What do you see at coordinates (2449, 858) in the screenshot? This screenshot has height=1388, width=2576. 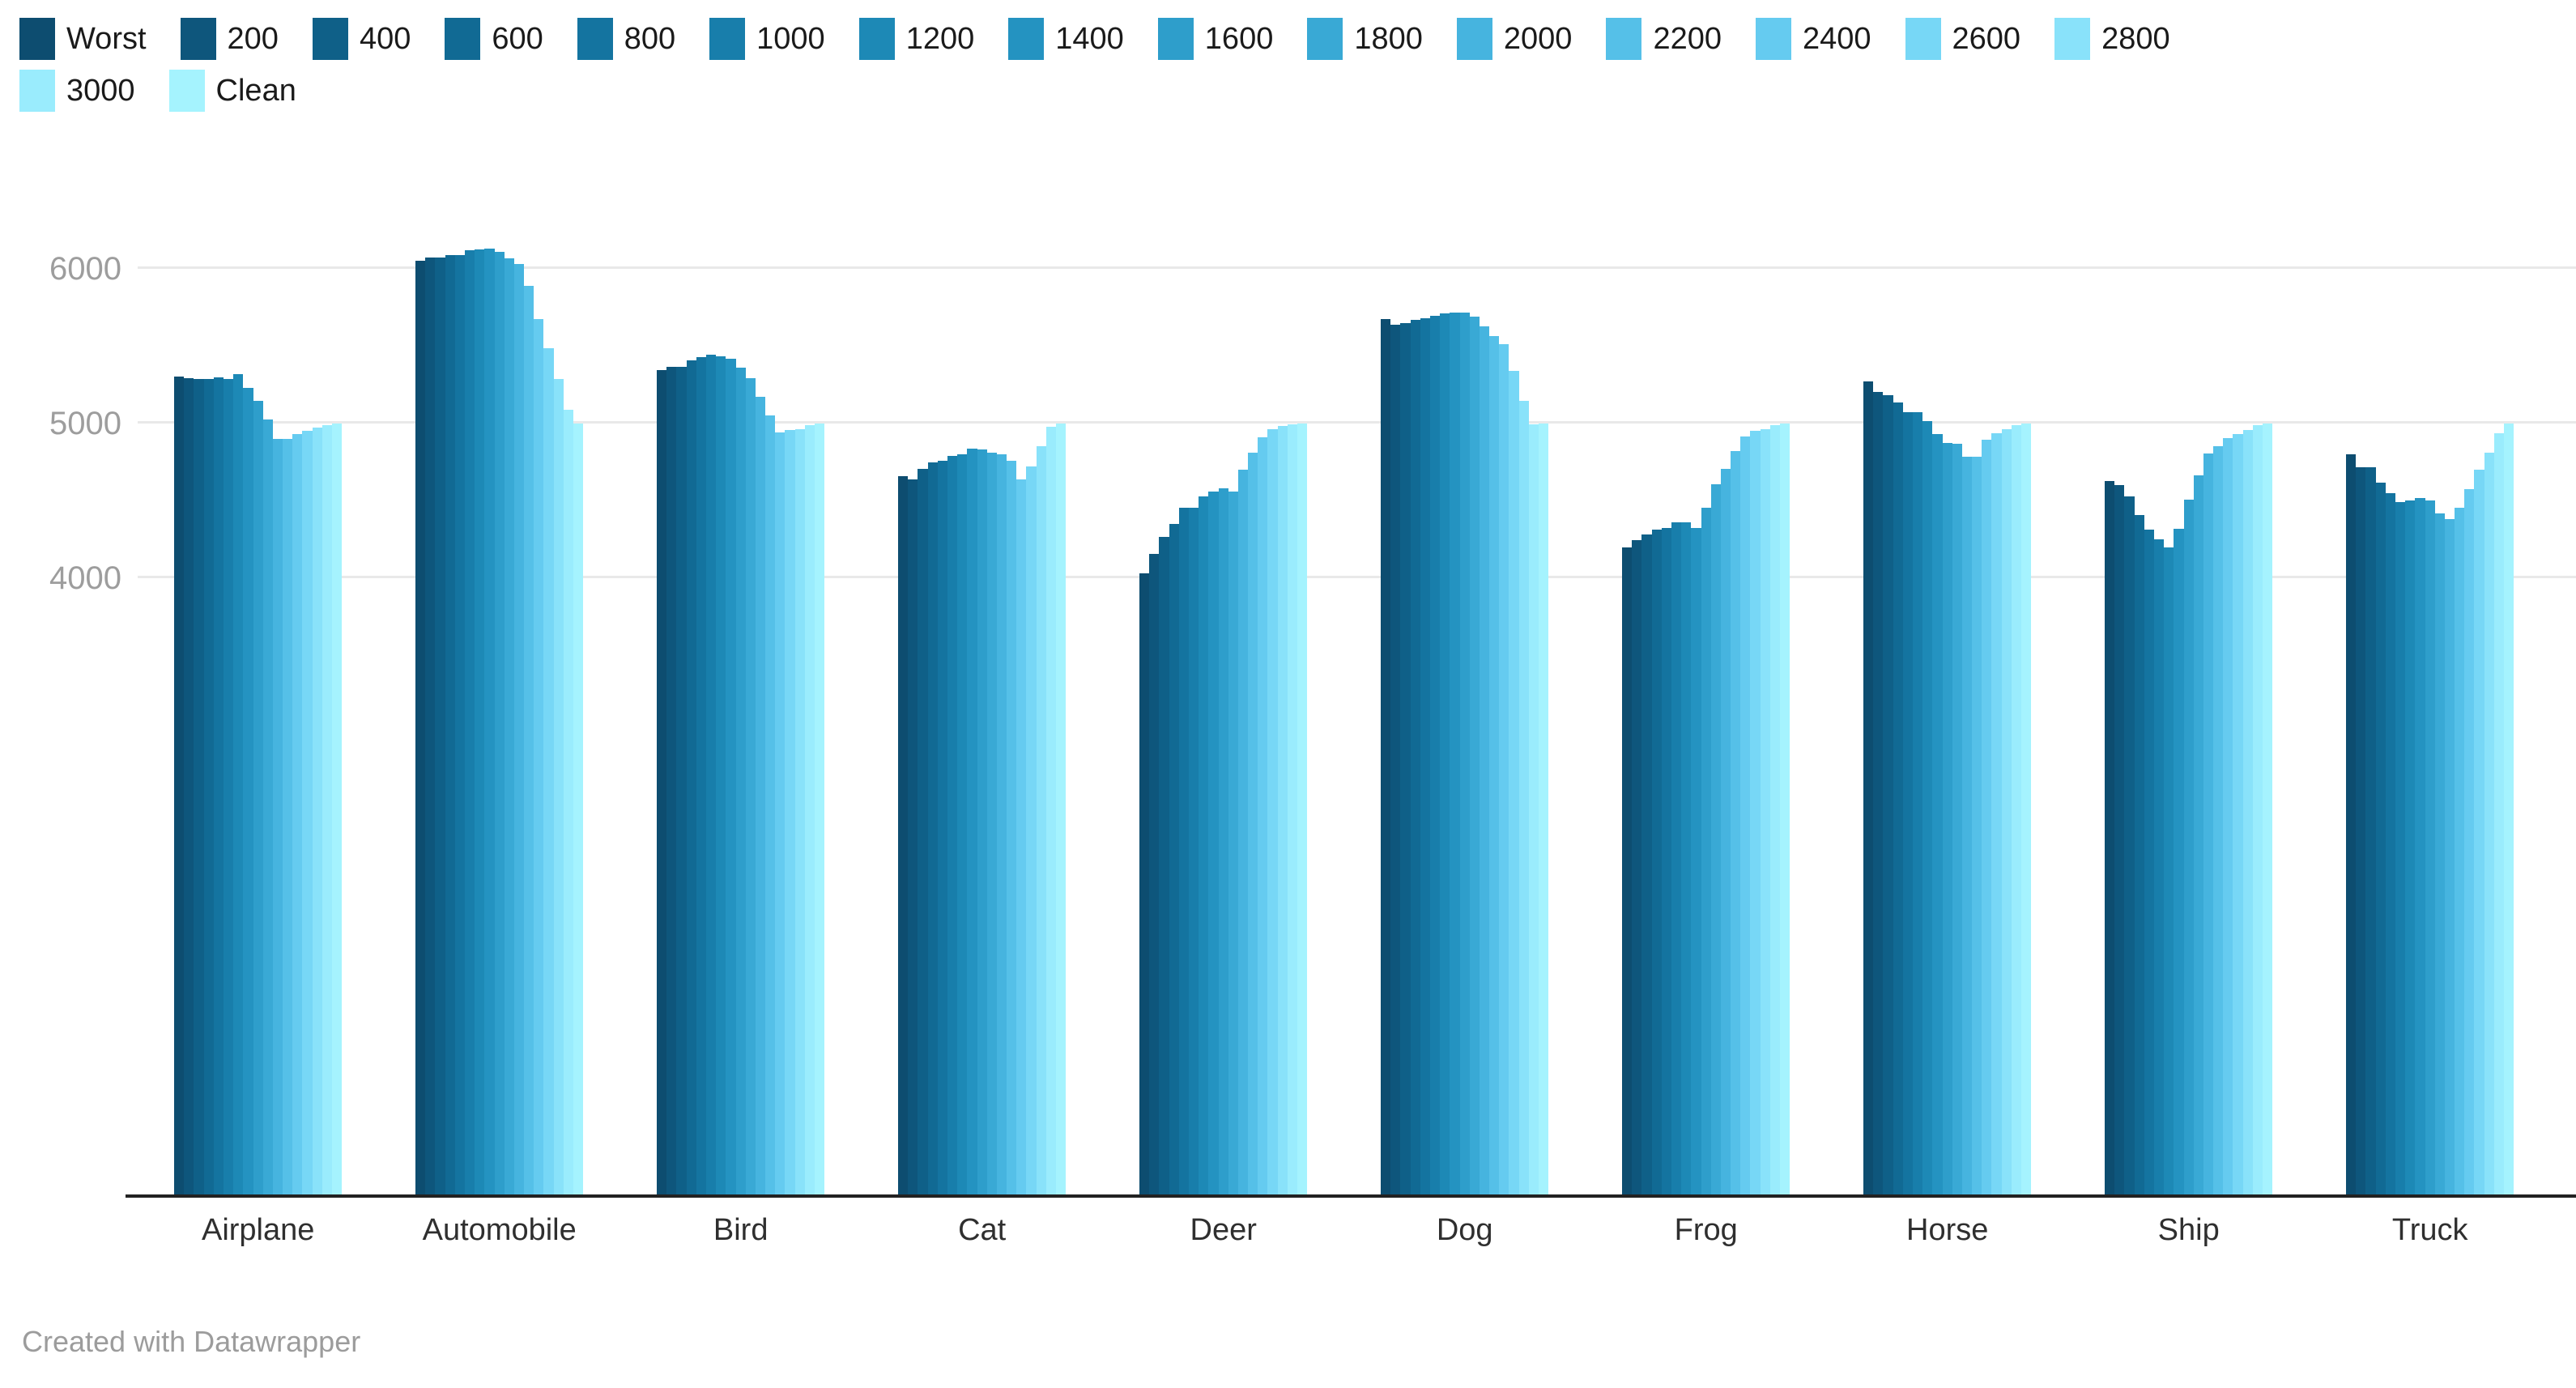 I see `bar-truck-2000` at bounding box center [2449, 858].